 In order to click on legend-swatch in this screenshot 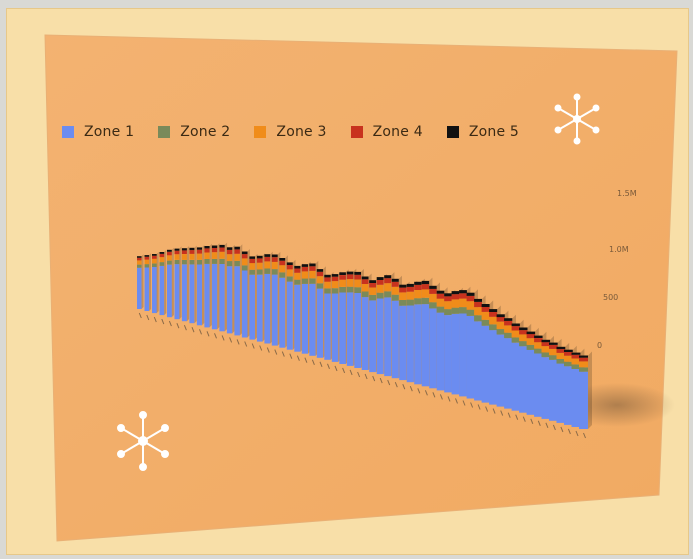, I will do `click(260, 132)`.